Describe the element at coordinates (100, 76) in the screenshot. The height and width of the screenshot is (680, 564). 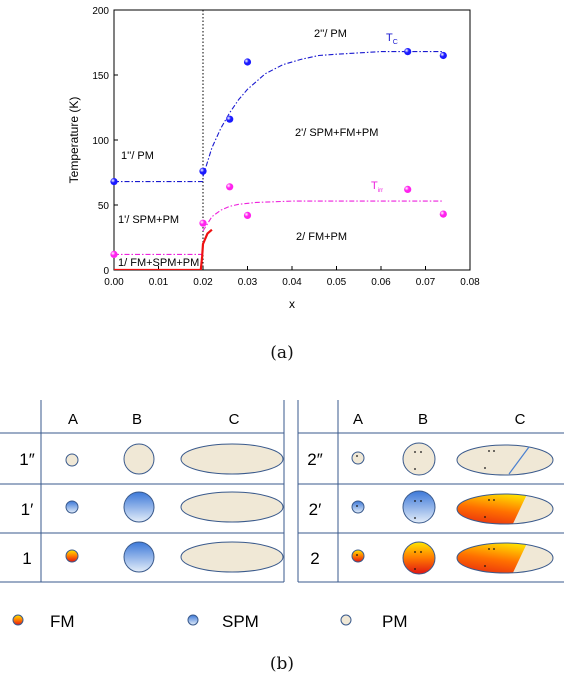
I see `y-tick-label: 150` at that location.